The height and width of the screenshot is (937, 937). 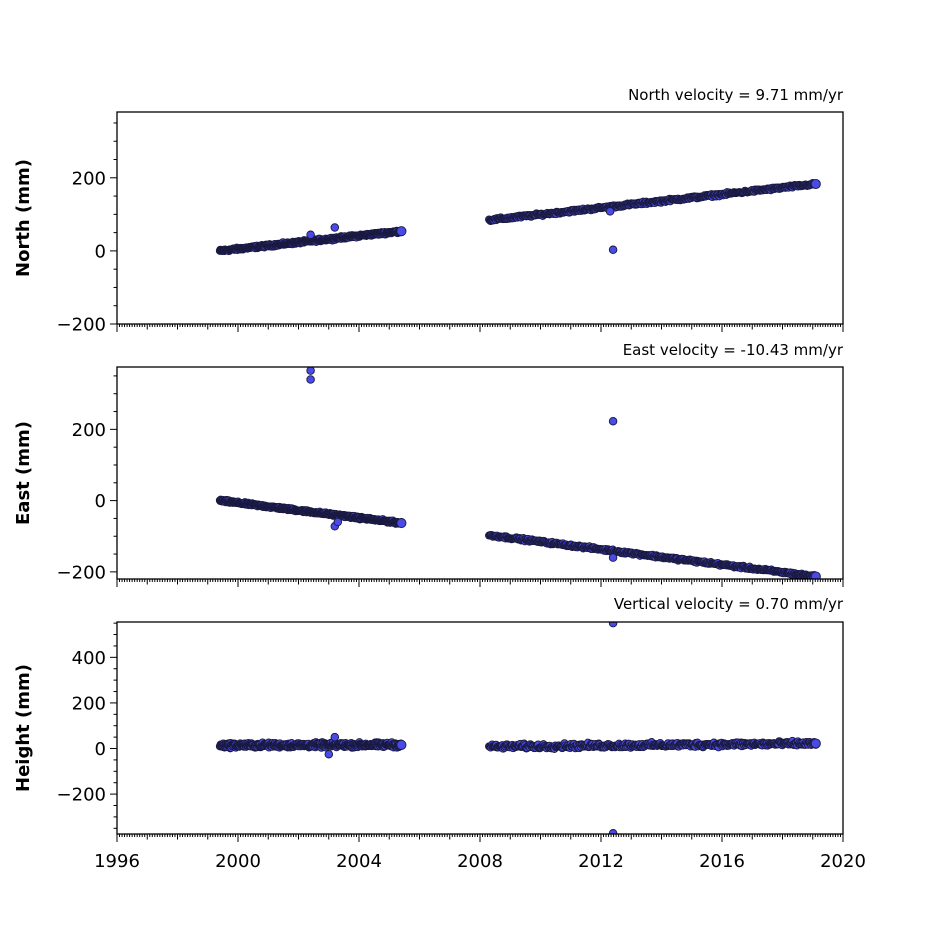 I want to click on x-tick-label: 1996, so click(x=117, y=861).